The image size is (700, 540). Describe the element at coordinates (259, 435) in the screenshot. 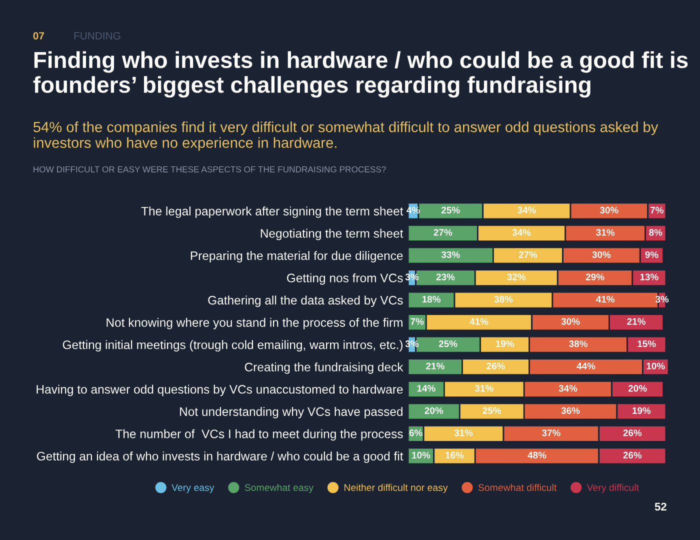

I see `y-tick-label: The number of VCs I had to meet during the process` at that location.